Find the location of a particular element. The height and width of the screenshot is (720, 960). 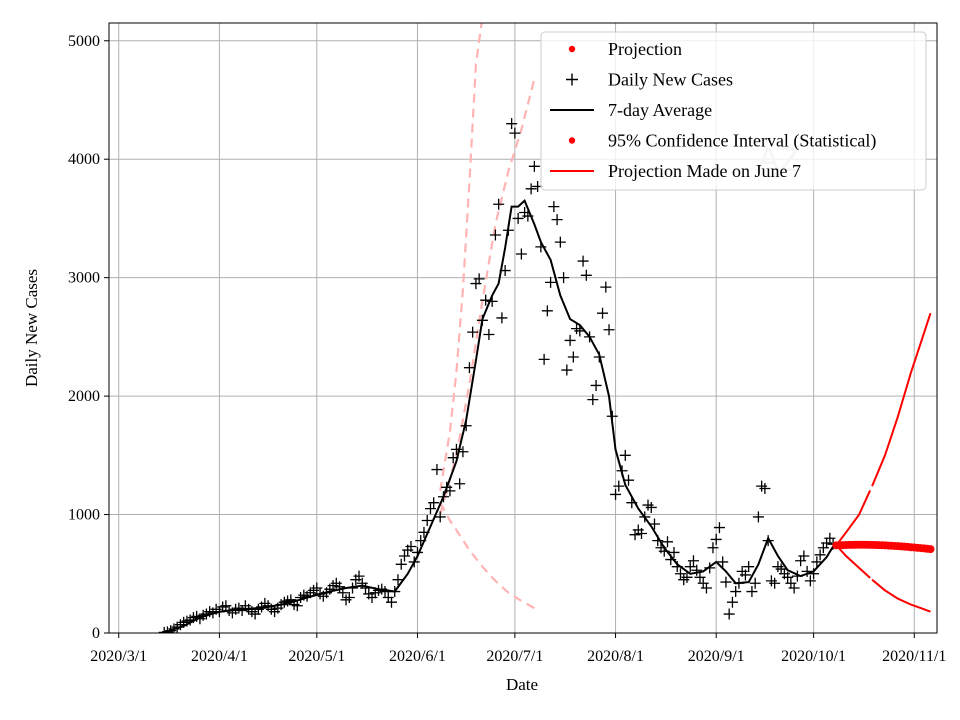

y-tick-label: 4000 is located at coordinates (84, 159).